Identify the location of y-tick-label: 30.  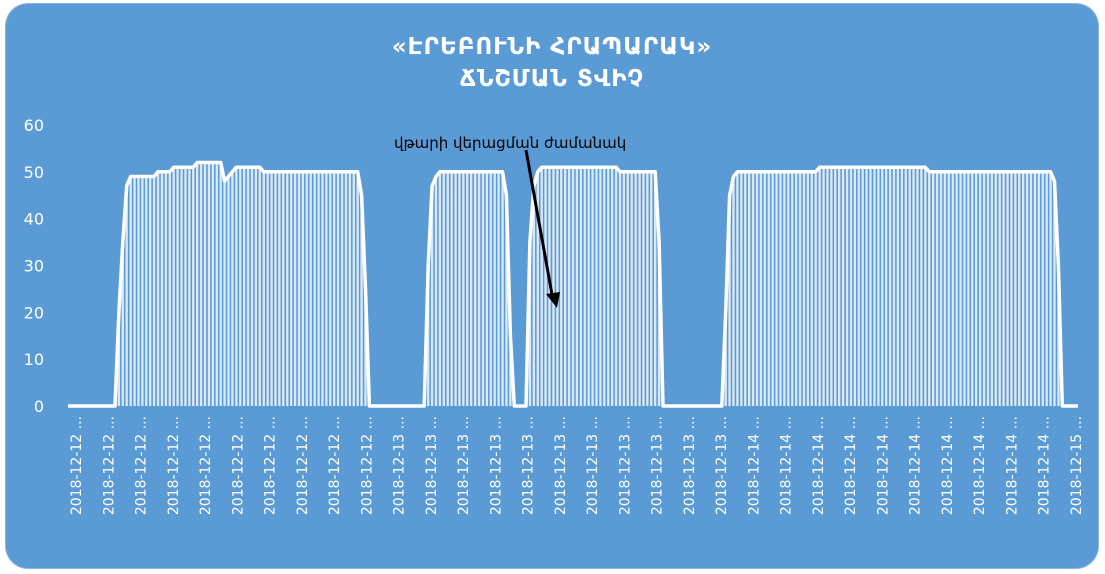
(34, 266).